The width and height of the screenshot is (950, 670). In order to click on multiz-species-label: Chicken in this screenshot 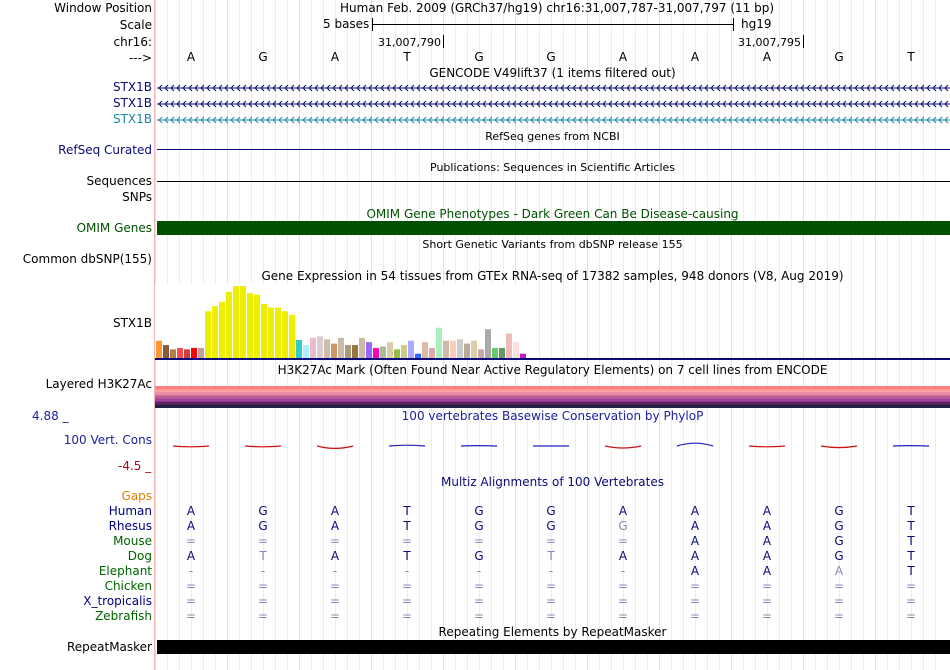, I will do `click(128, 586)`.